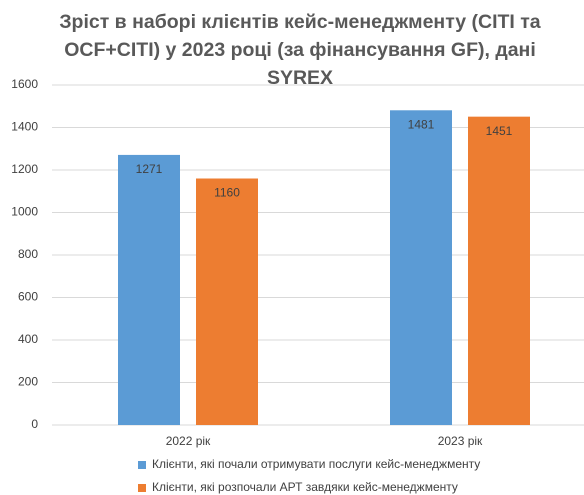 This screenshot has height=495, width=584. I want to click on y-tick-label: 800, so click(28, 254).